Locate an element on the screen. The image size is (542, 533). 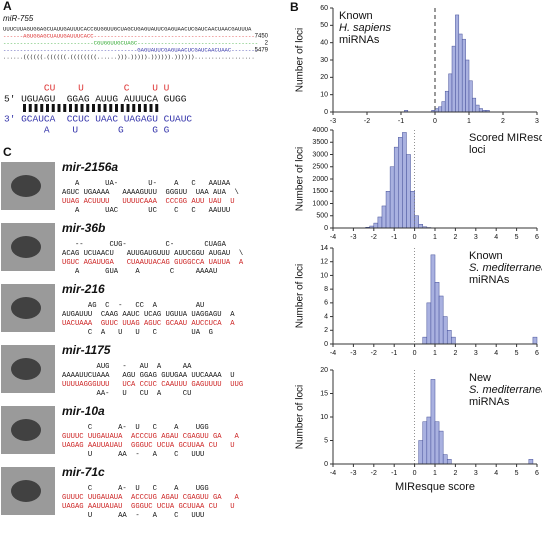
hairpin-name: mir-216 is located at coordinates (83, 289).